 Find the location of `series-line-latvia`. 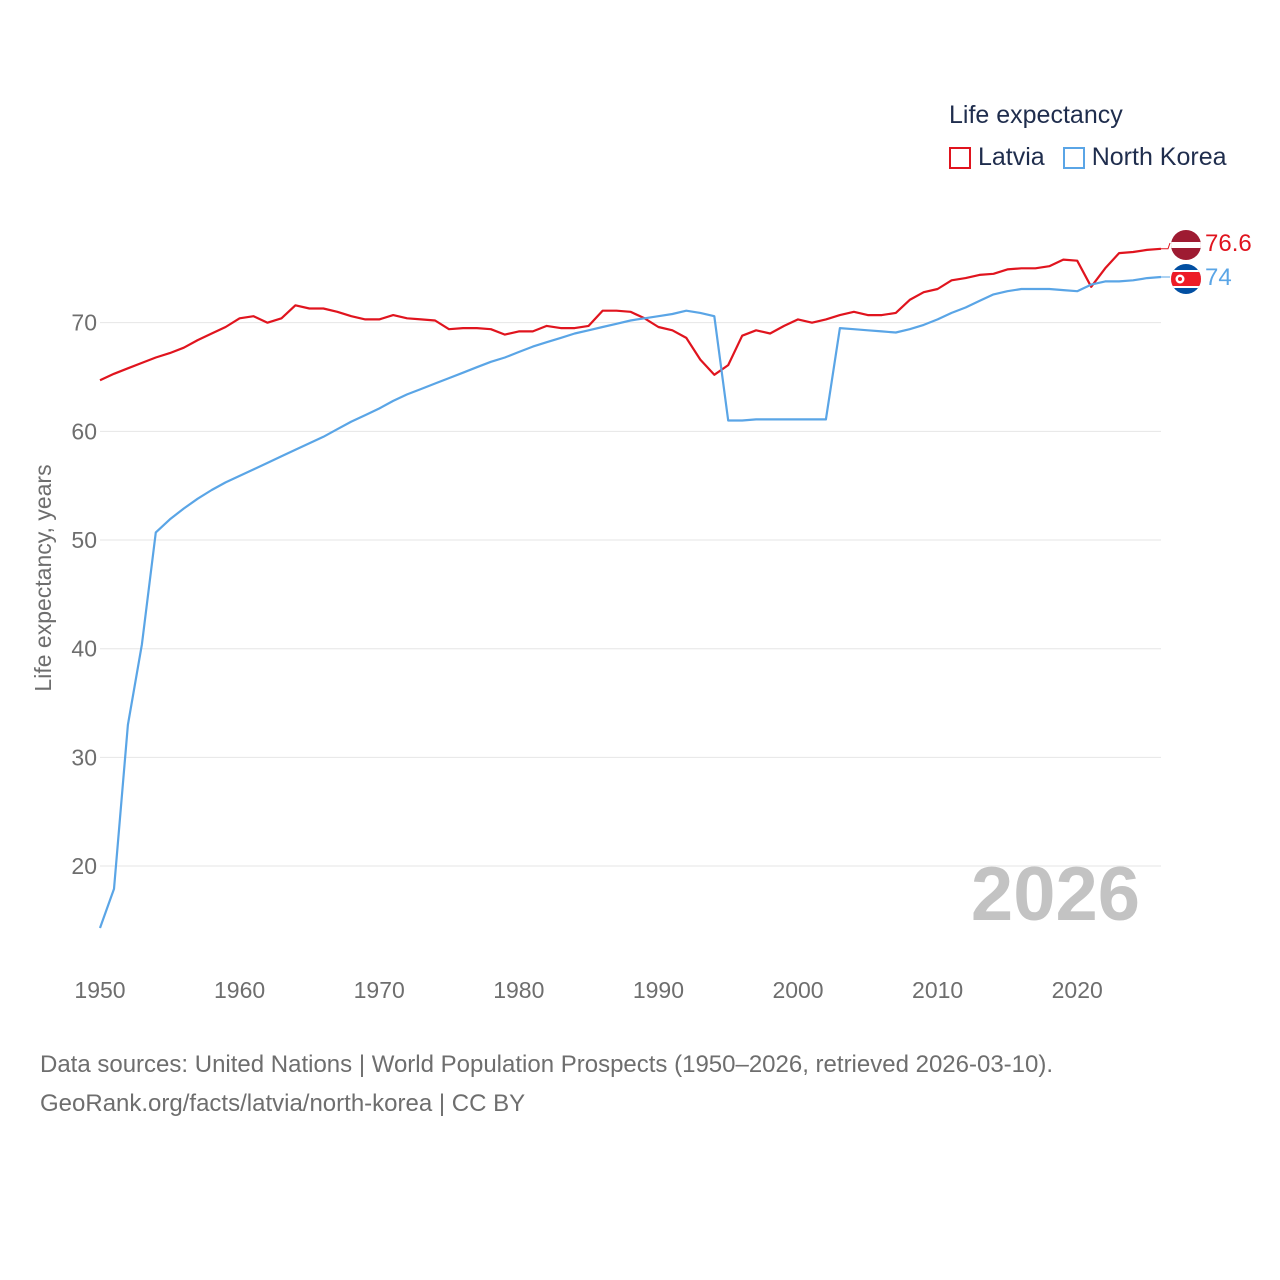

series-line-latvia is located at coordinates (630, 314).